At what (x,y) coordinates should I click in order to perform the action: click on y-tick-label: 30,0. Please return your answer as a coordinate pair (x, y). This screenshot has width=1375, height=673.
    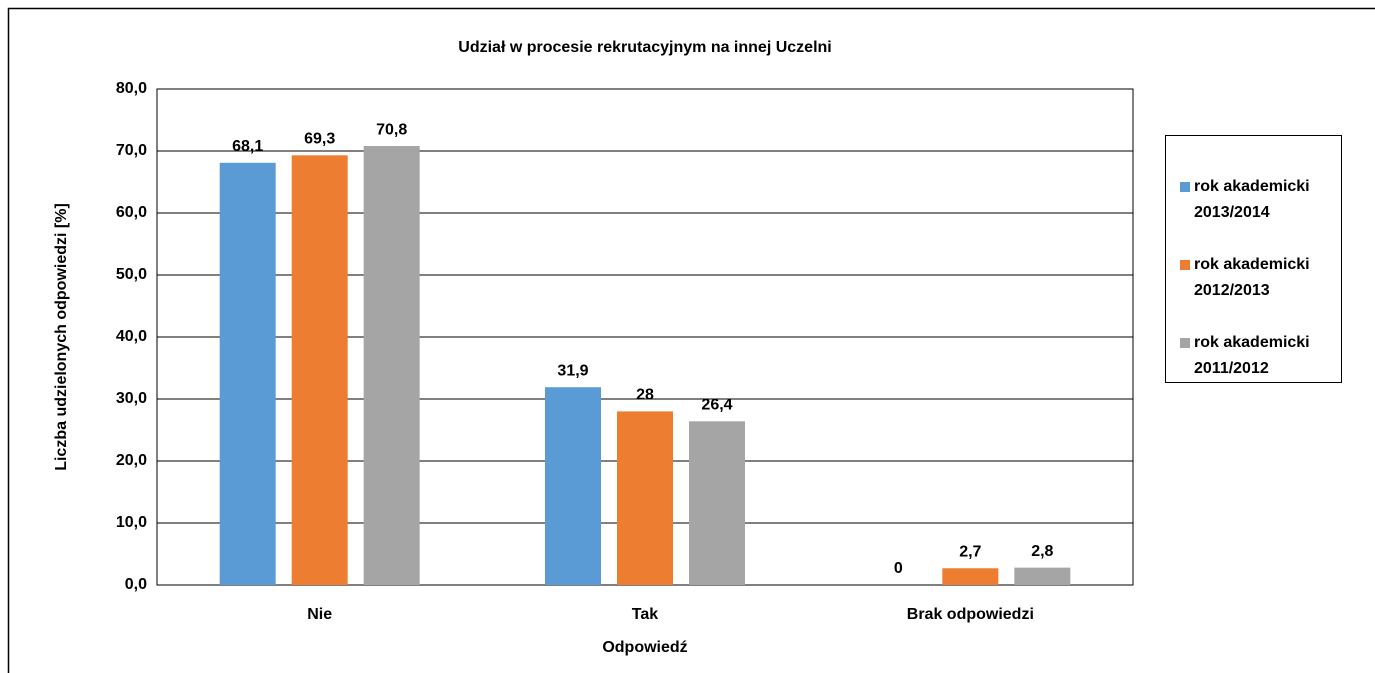
    Looking at the image, I should click on (131, 398).